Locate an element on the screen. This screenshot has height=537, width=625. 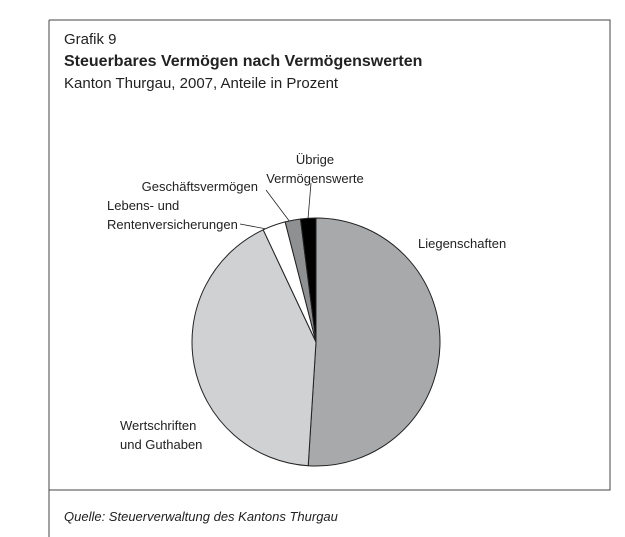
chart-label: Grafik 9 is located at coordinates (90, 39).